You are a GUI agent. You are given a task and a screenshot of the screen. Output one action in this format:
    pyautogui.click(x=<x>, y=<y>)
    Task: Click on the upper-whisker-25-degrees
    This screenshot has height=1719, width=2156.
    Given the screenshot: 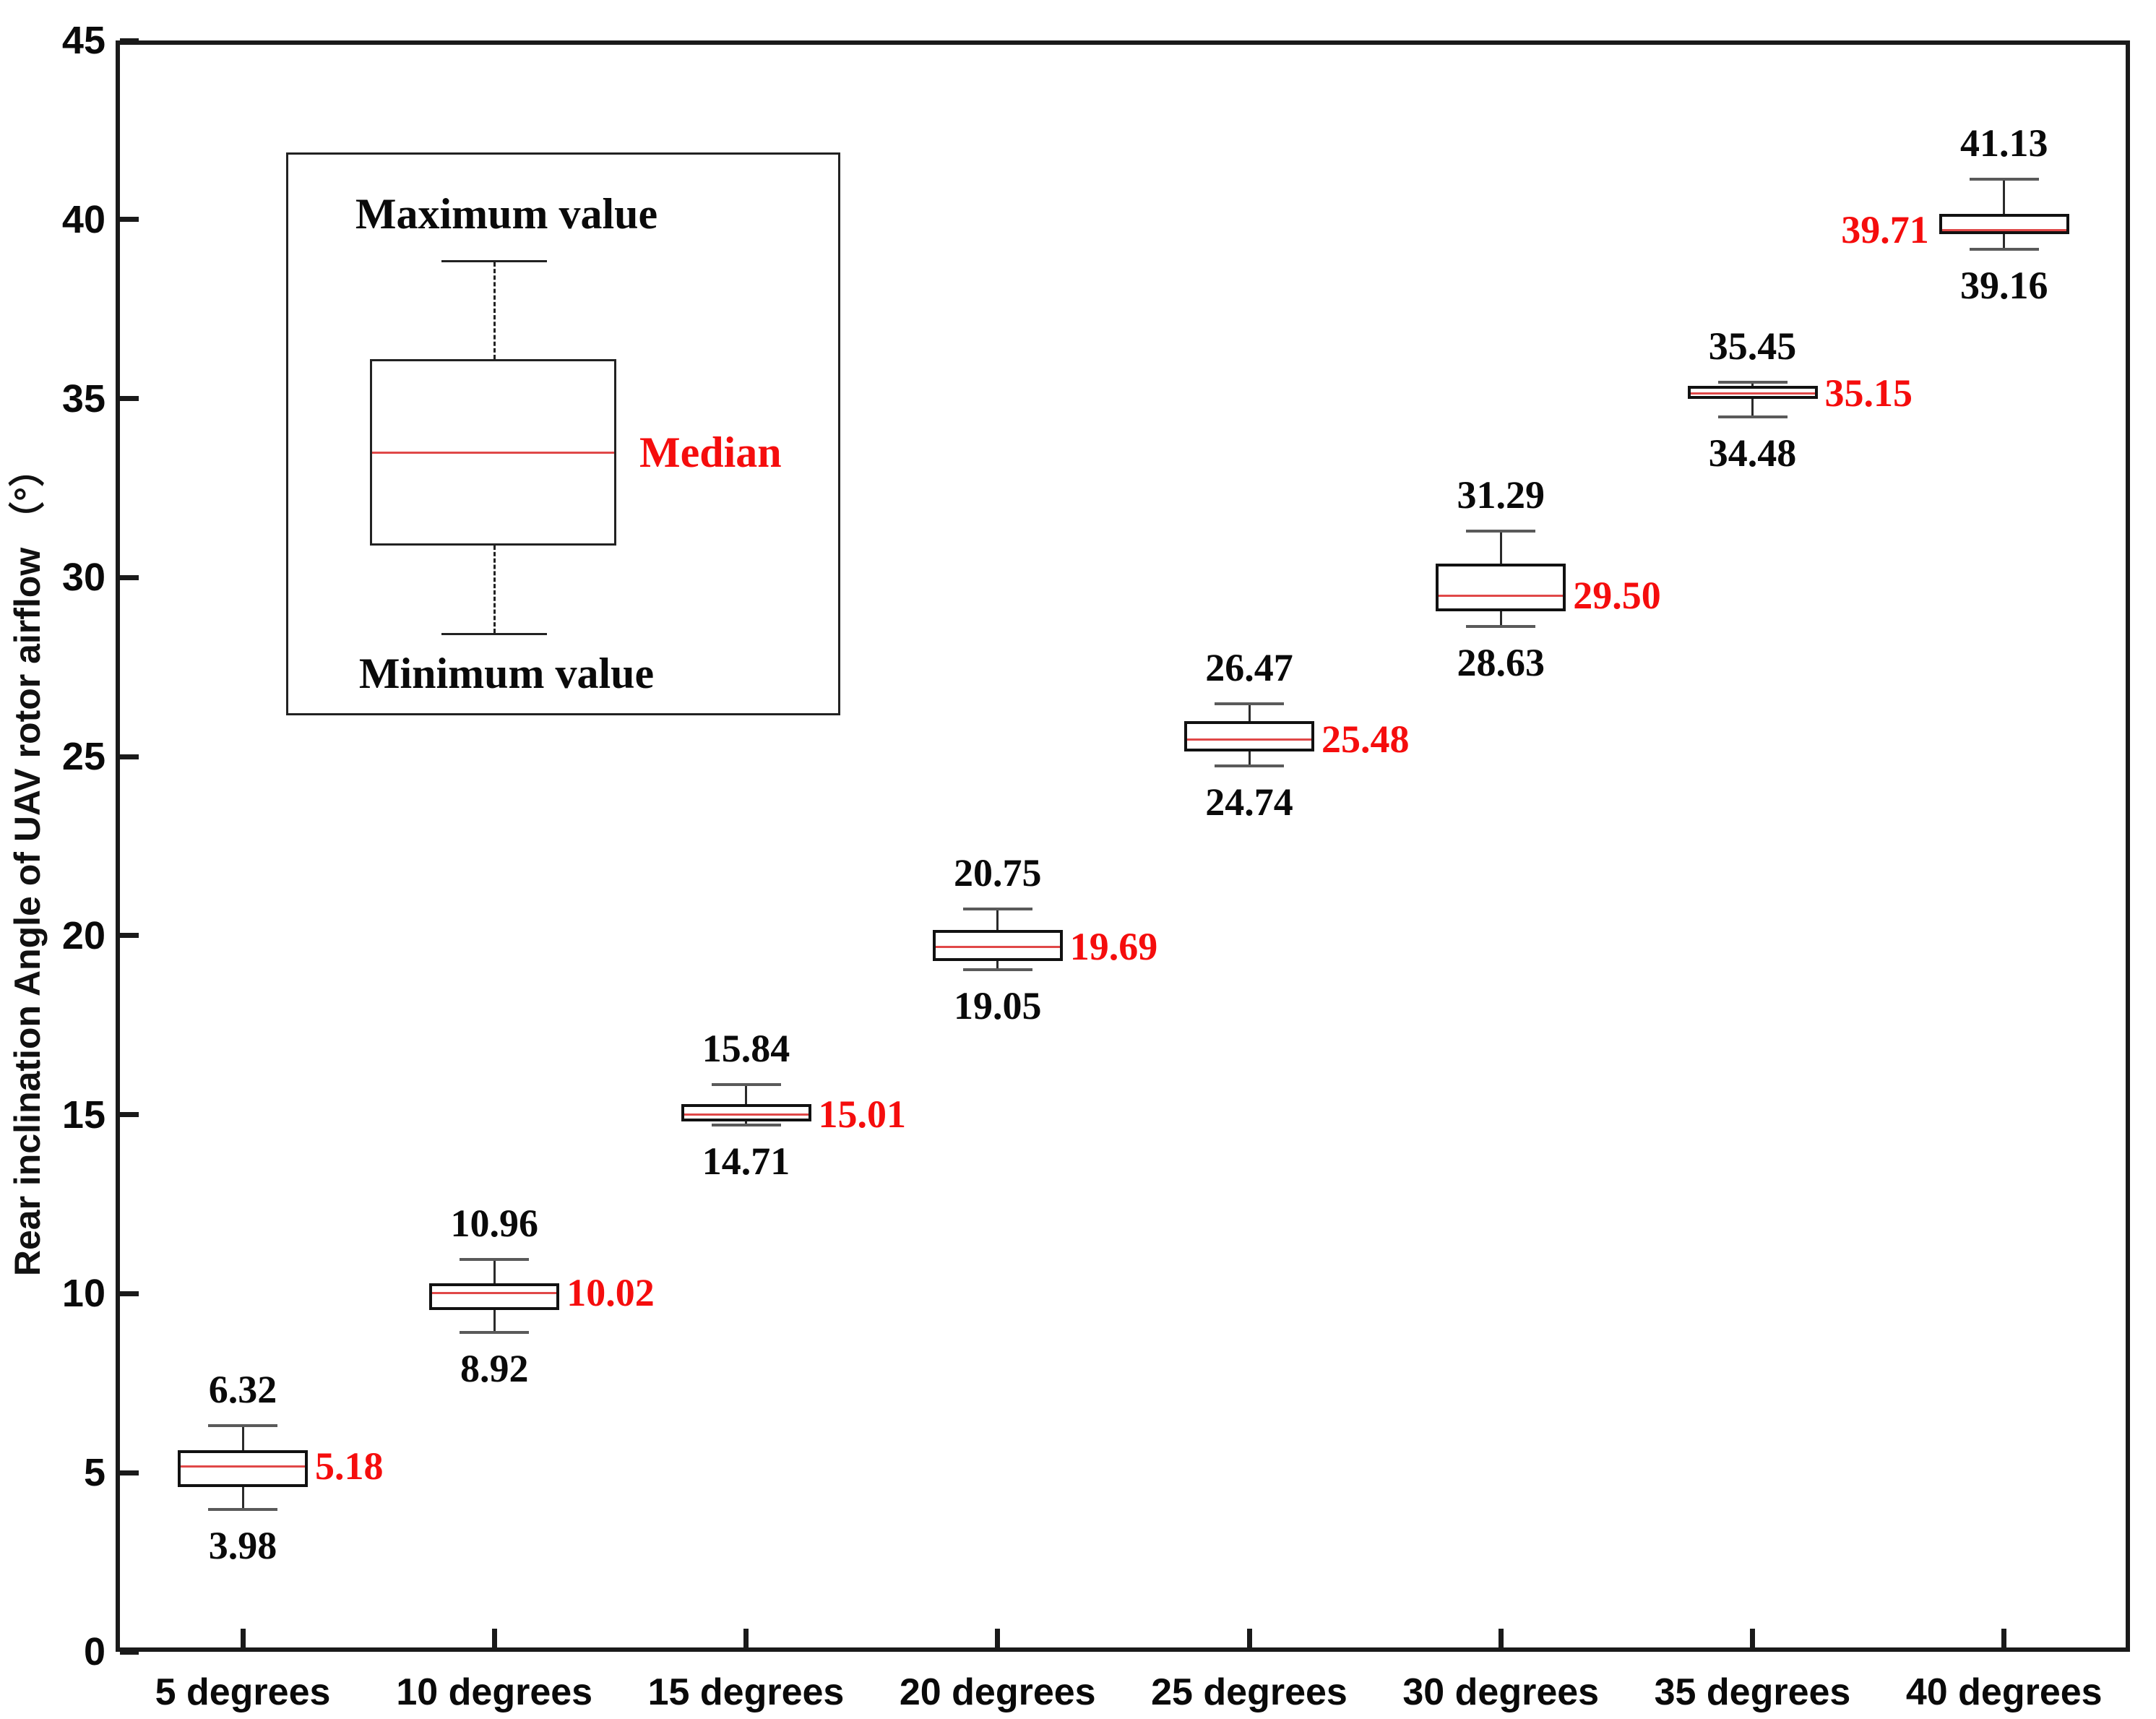 What is the action you would take?
    pyautogui.click(x=1249, y=712)
    